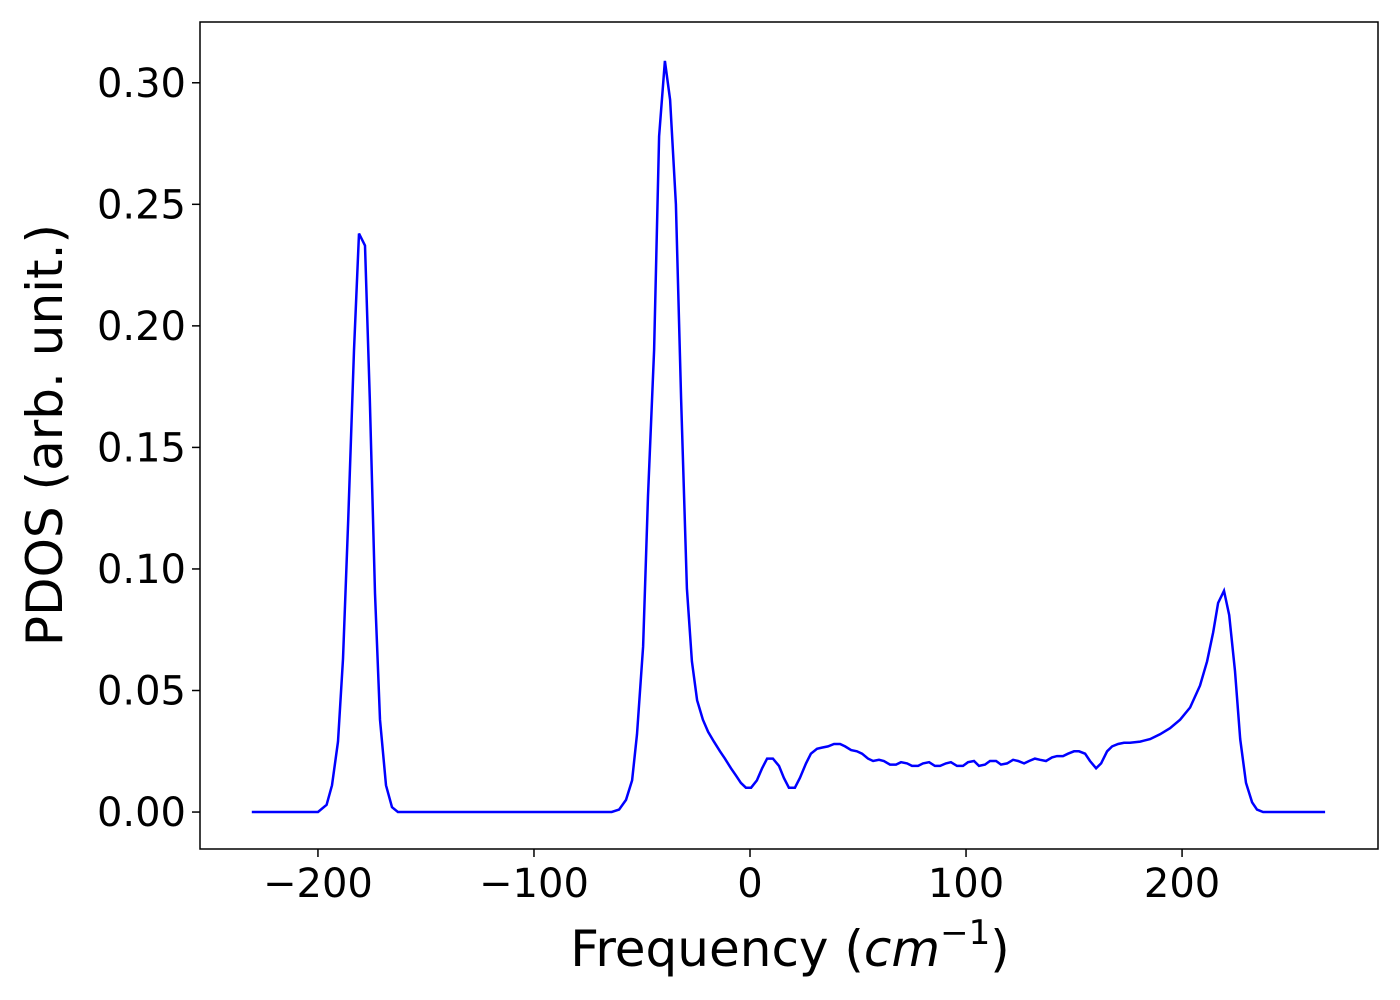 The image size is (1400, 1000). Describe the element at coordinates (141, 813) in the screenshot. I see `y-tick-label: 0.00` at that location.